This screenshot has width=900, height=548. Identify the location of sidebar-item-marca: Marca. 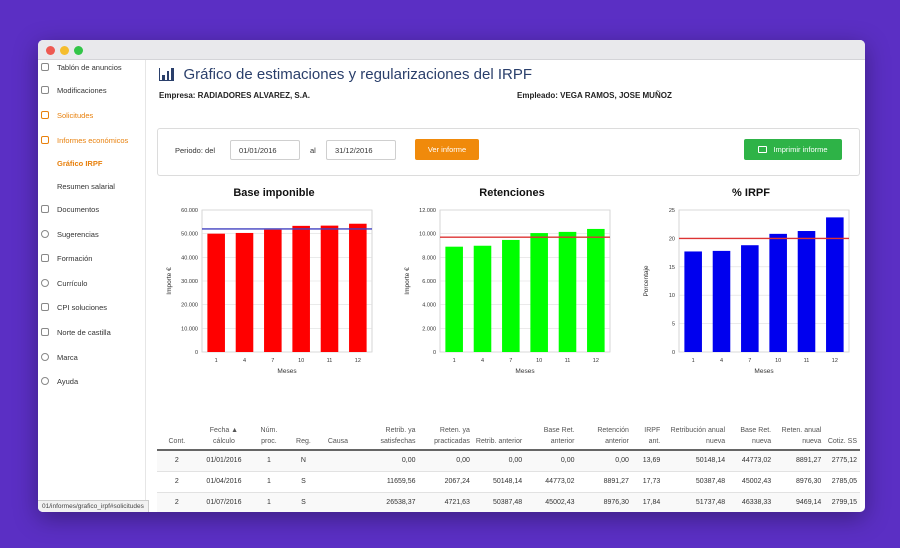
(92, 357).